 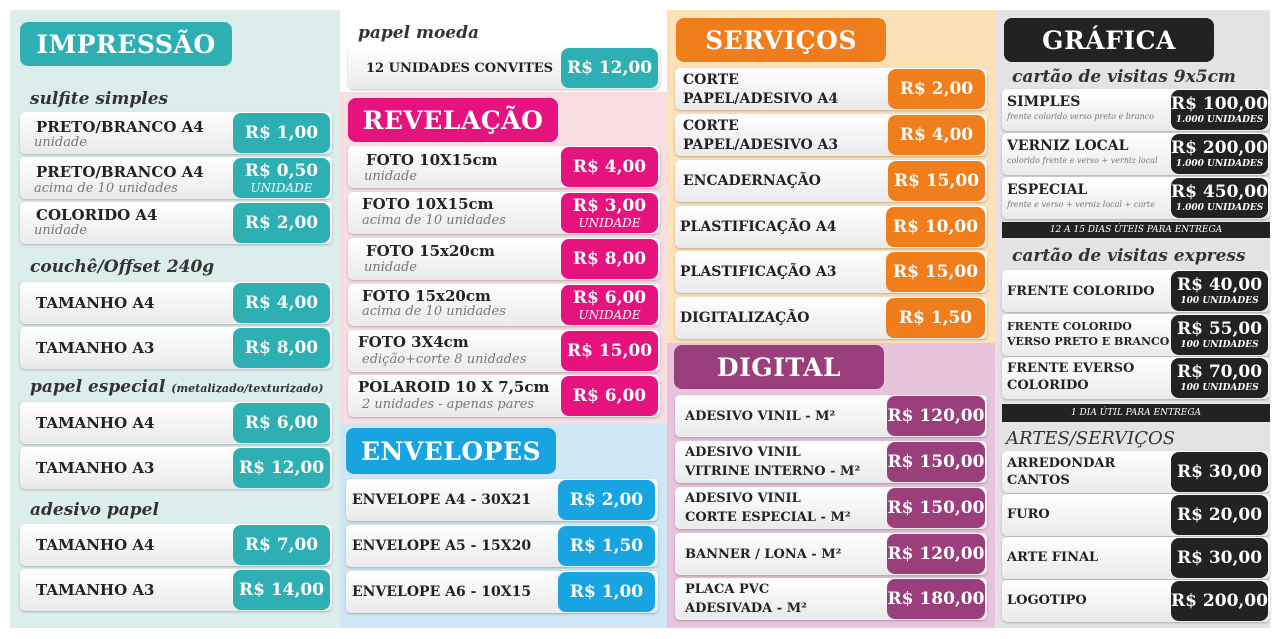 I want to click on list-item: FOTO 10X15cm unidade R$ 4,00, so click(x=504, y=167).